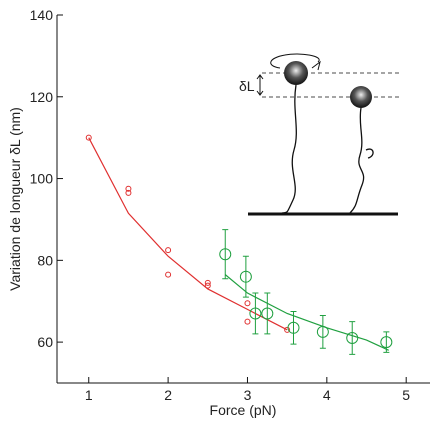 The height and width of the screenshot is (428, 432). Describe the element at coordinates (168, 395) in the screenshot. I see `x-tick-label: 2` at that location.